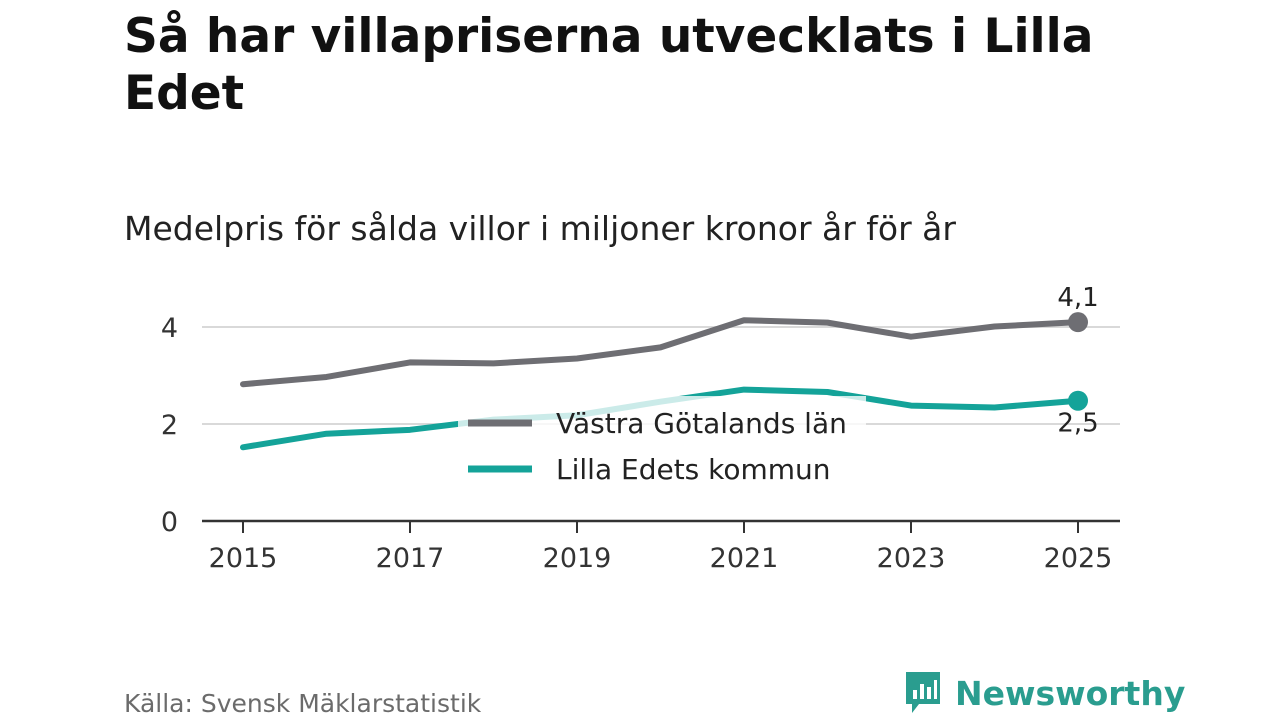 The image size is (1280, 720). I want to click on legend-label: Västra Götalands län, so click(701, 423).